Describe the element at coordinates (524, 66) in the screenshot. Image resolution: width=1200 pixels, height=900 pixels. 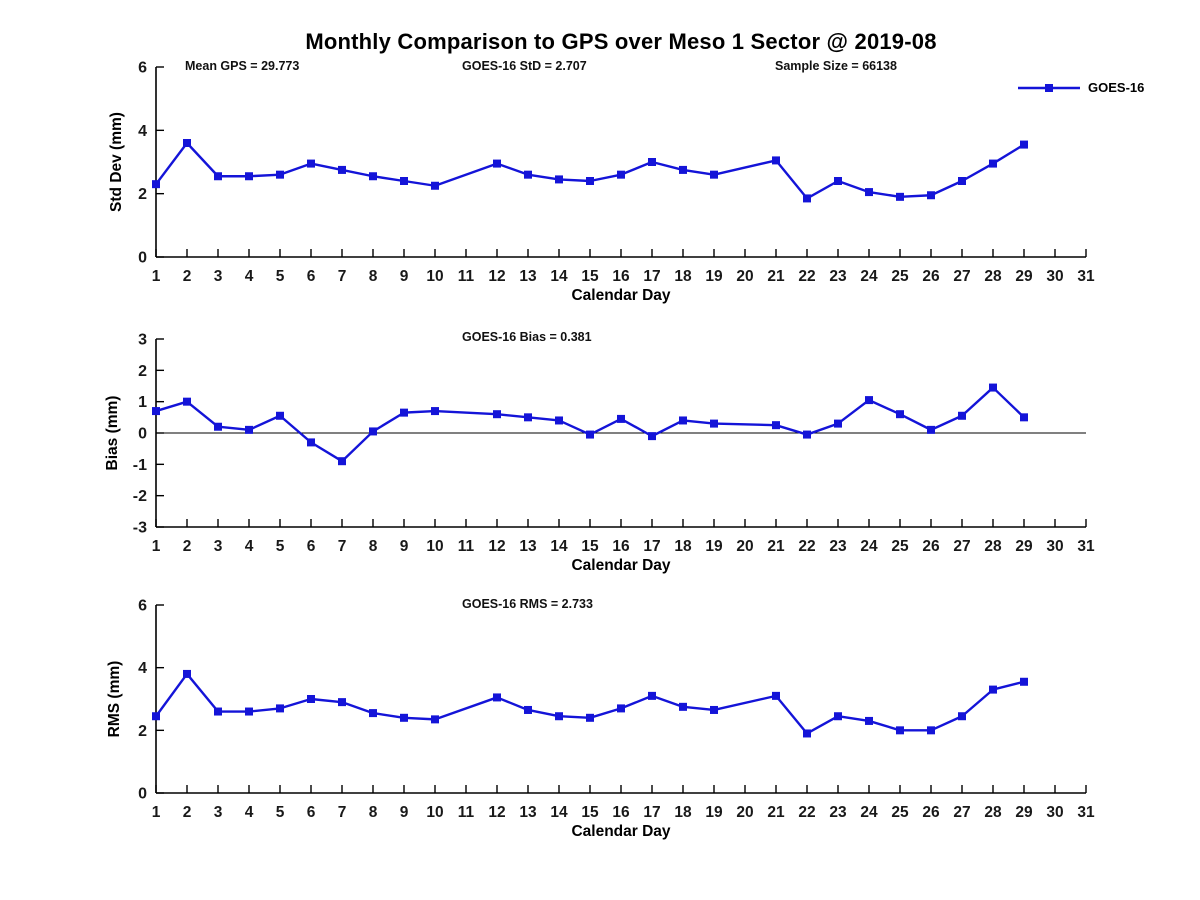
I see `annotation-goes16-std: GOES-16 StD = 2.707` at that location.